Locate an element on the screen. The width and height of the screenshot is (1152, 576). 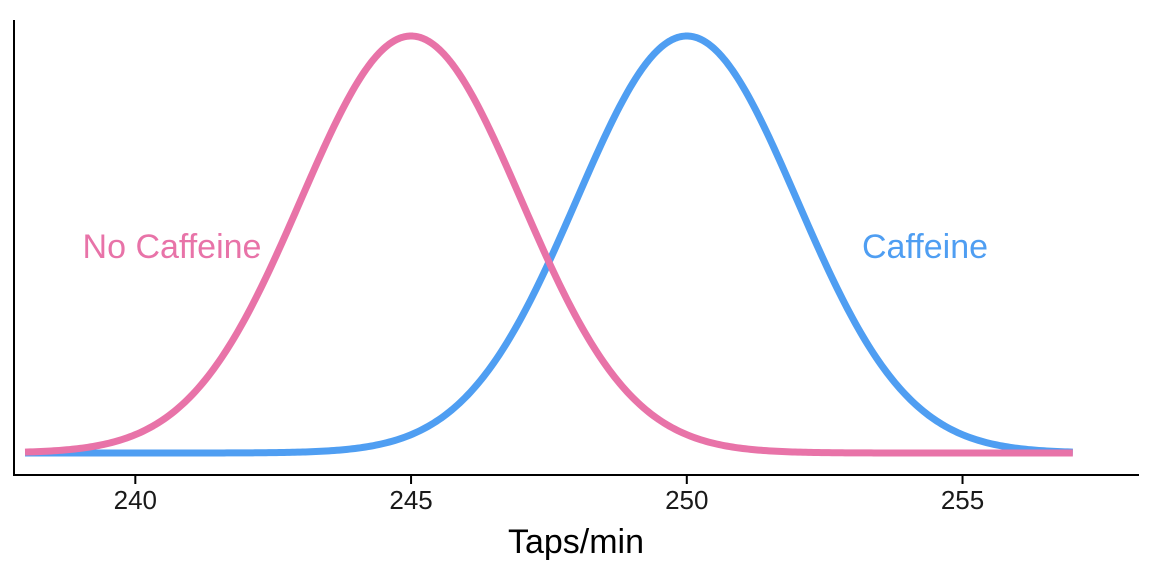
x-tick-label: 250 is located at coordinates (686, 500).